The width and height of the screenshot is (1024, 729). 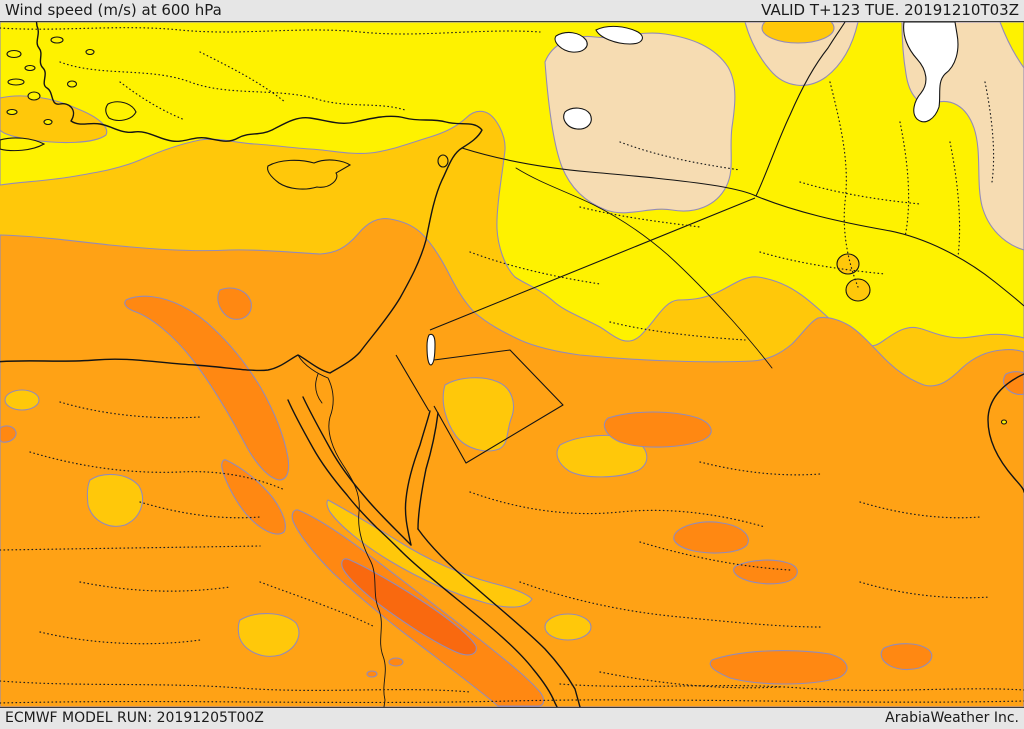 I want to click on border-iraq-saudi, so click(x=592, y=264).